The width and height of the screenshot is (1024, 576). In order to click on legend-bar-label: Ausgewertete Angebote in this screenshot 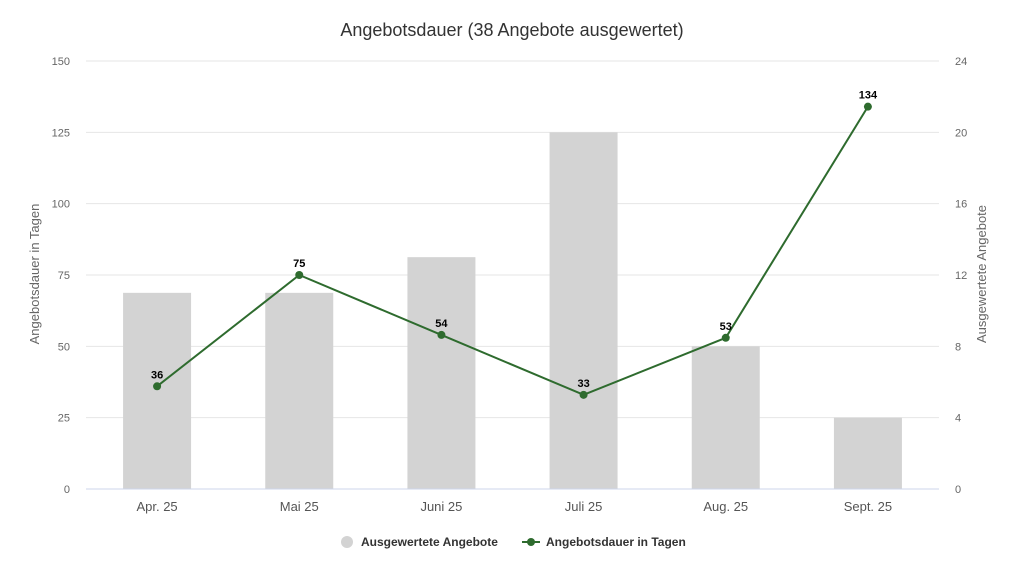, I will do `click(429, 542)`.